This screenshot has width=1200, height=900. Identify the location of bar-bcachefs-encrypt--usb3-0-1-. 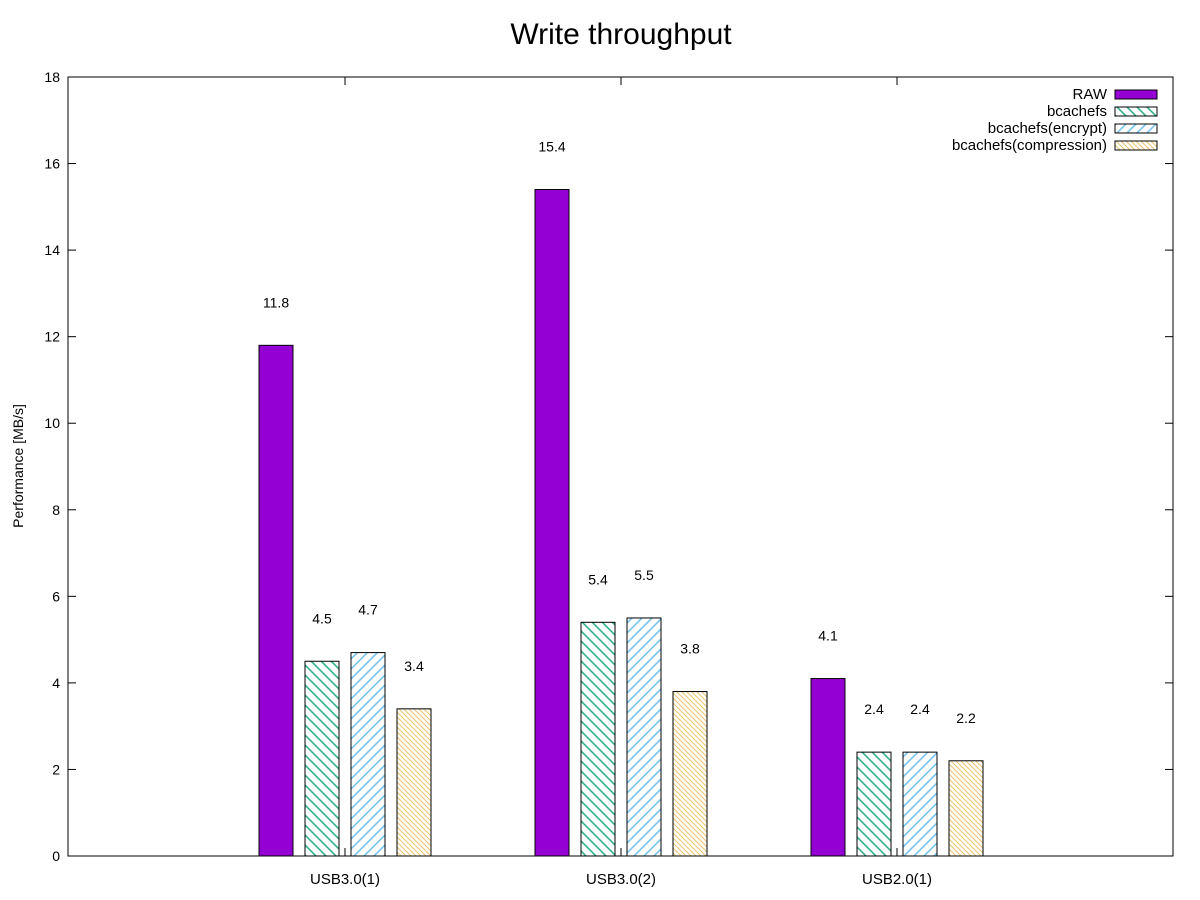
(368, 754).